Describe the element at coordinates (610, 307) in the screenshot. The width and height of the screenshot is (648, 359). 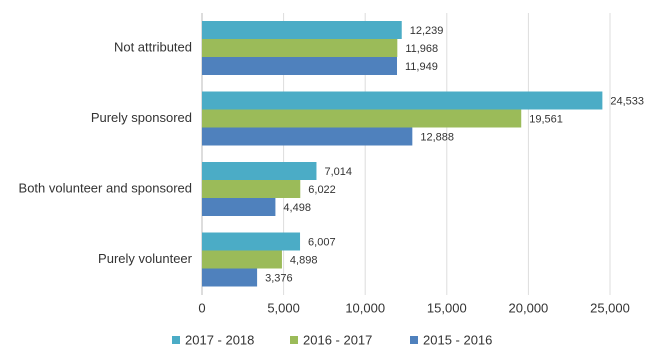
I see `x-tick-label: 25,000` at that location.